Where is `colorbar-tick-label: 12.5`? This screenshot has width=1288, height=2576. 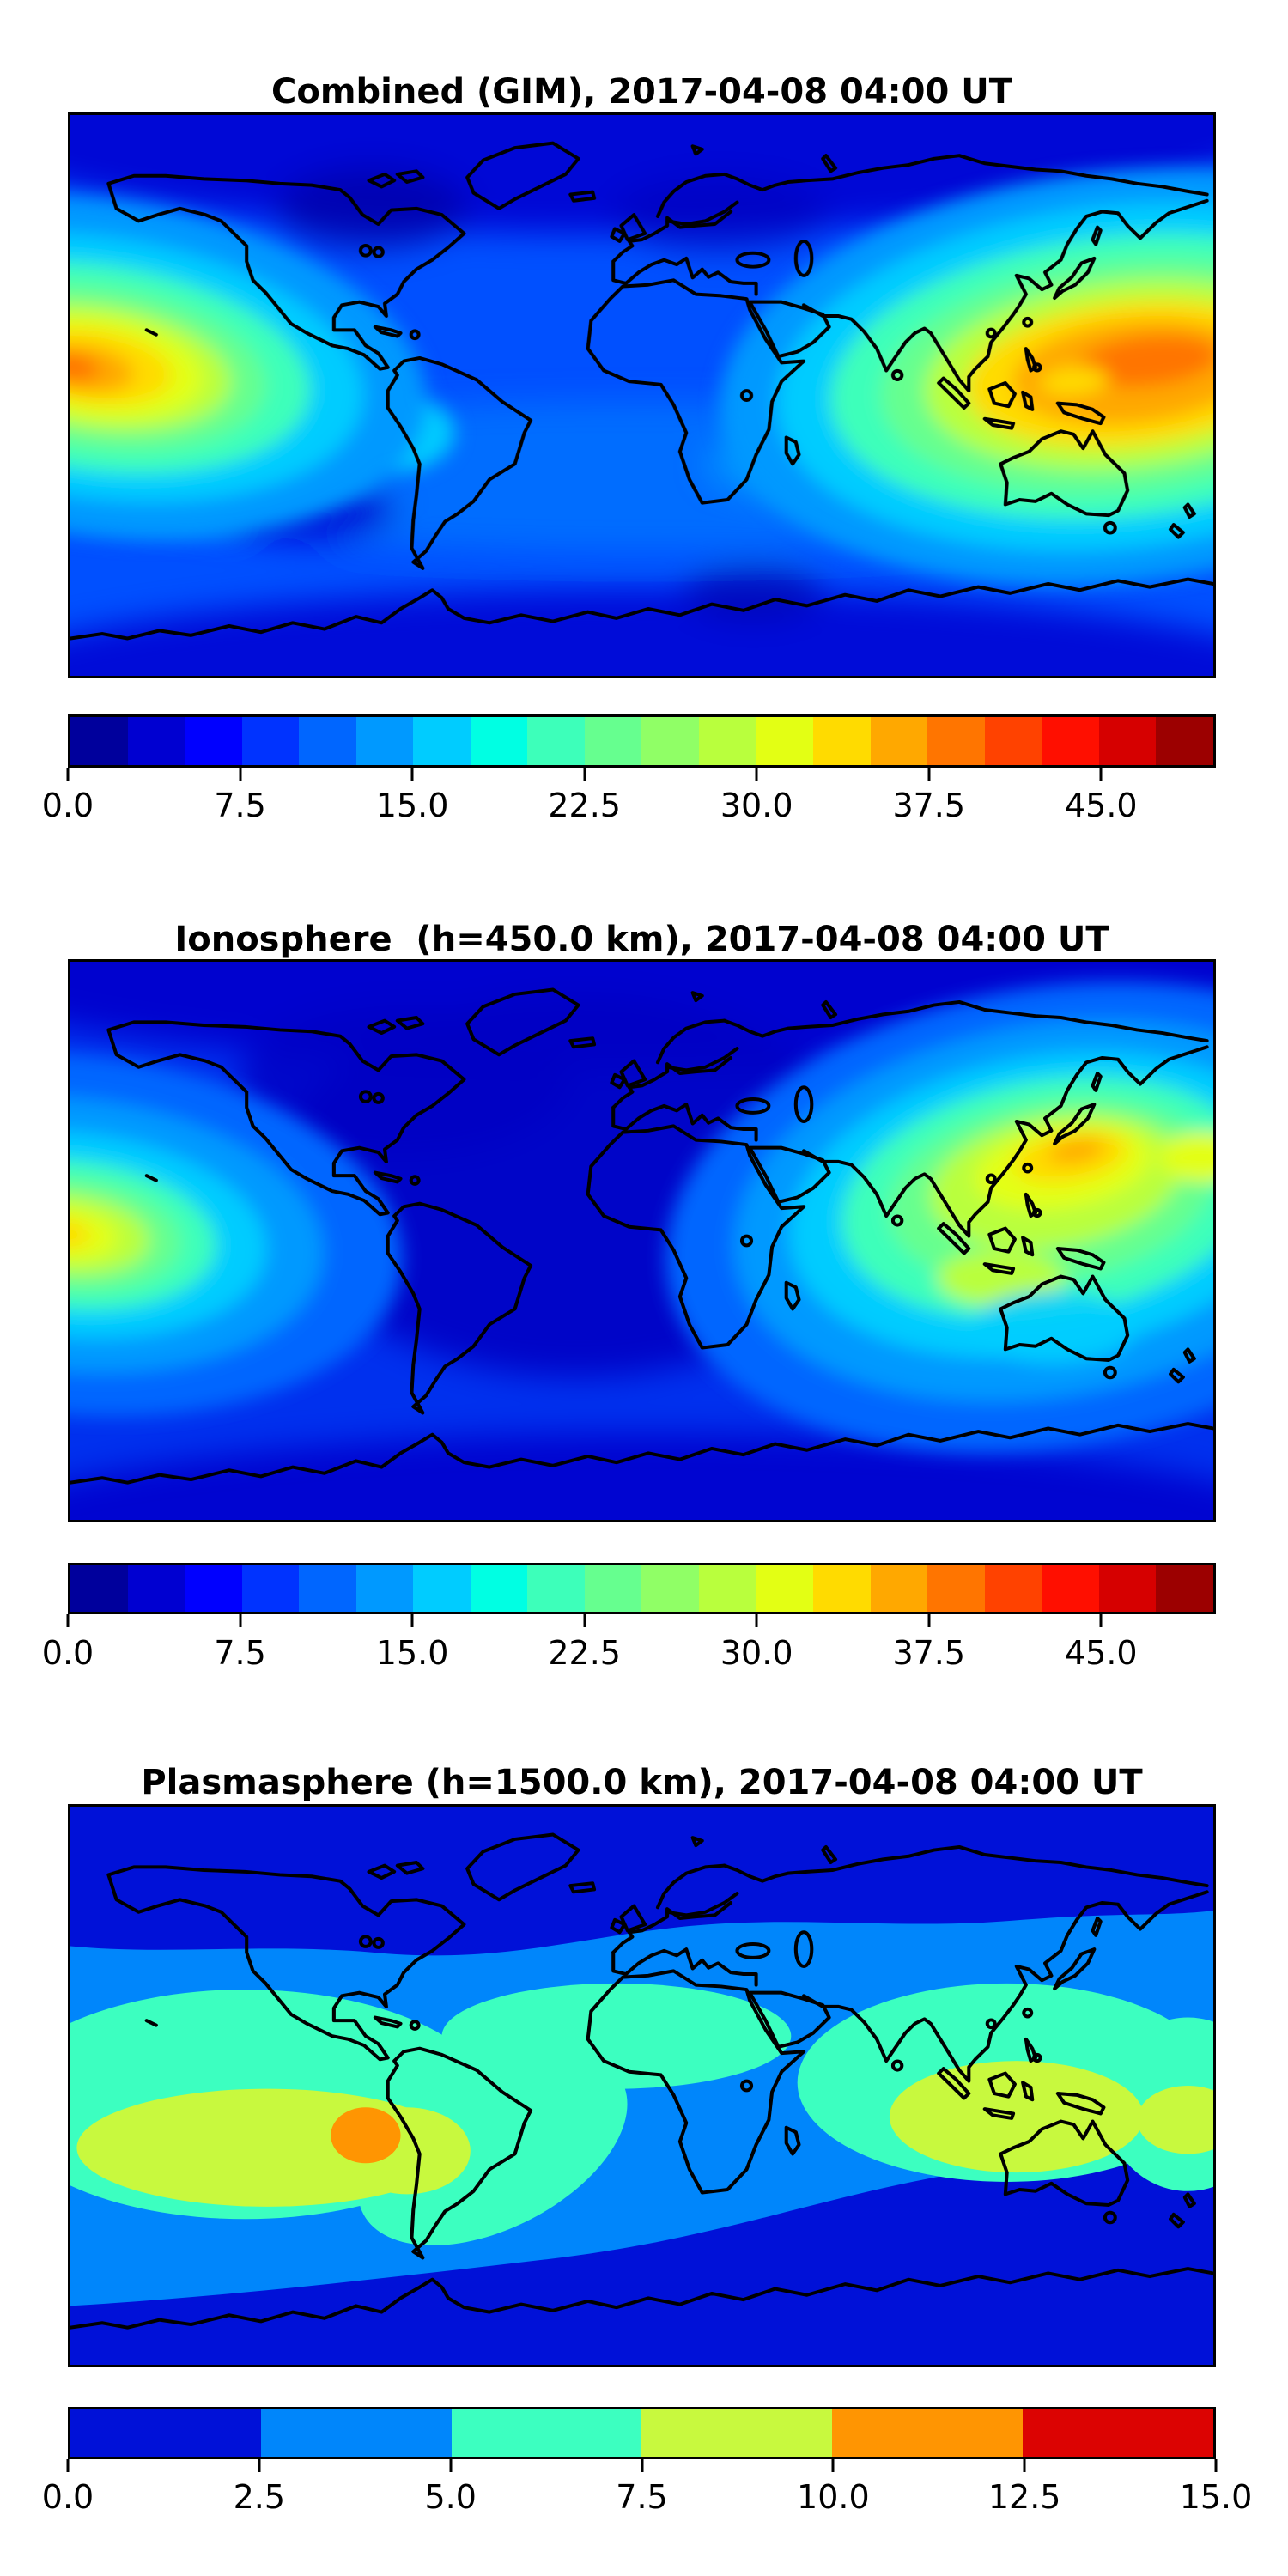
colorbar-tick-label: 12.5 is located at coordinates (1024, 2497).